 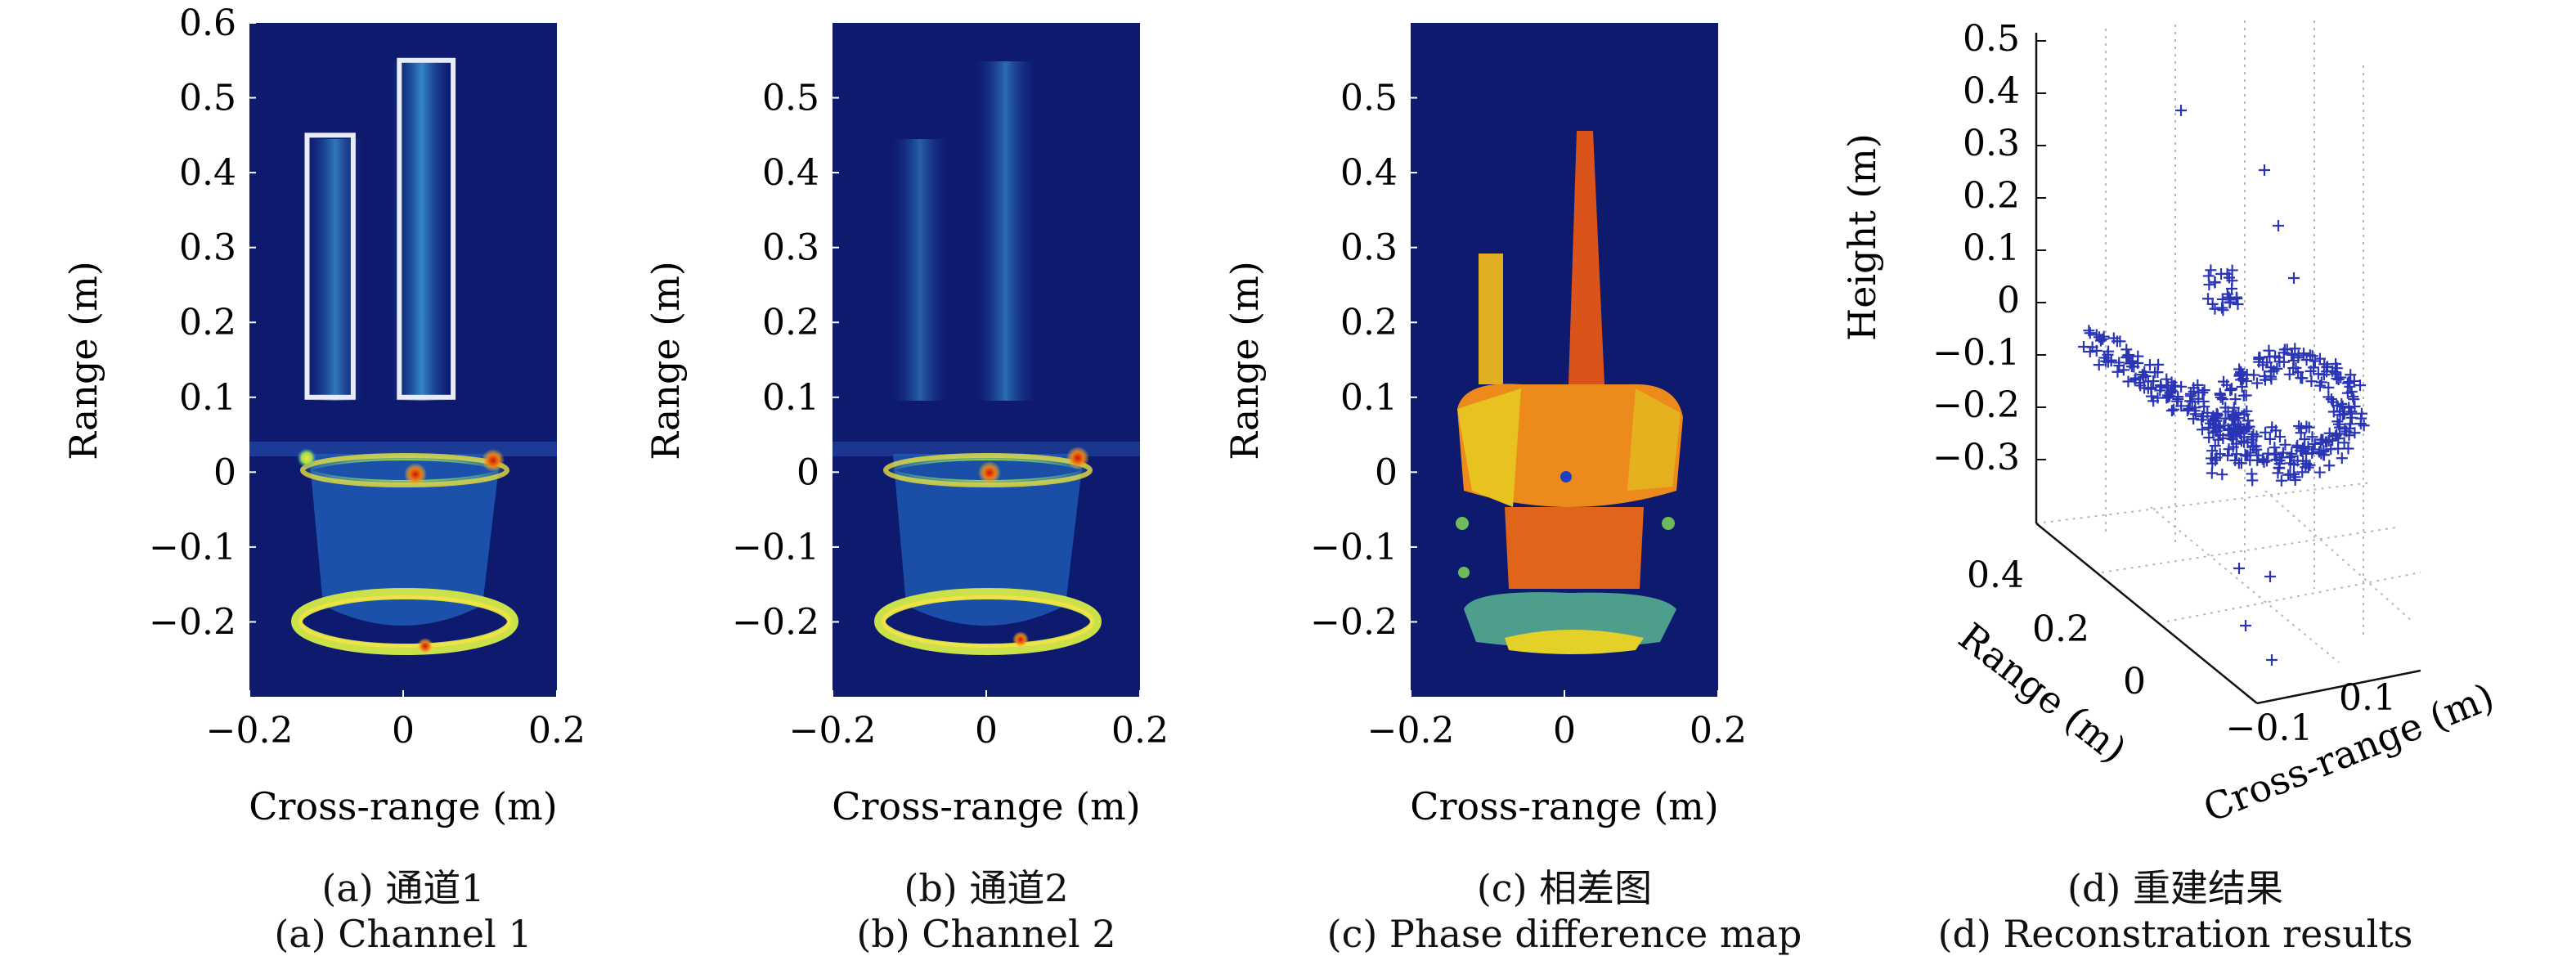 I want to click on panel-d-cross-range-ticks: −0.1 0.1, so click(x=2311, y=713).